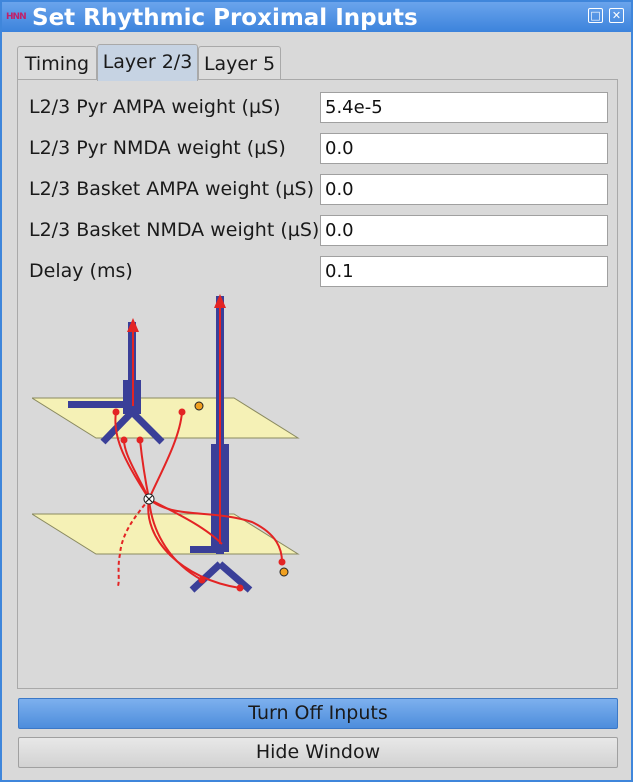  I want to click on layer-5-plane, so click(166, 534).